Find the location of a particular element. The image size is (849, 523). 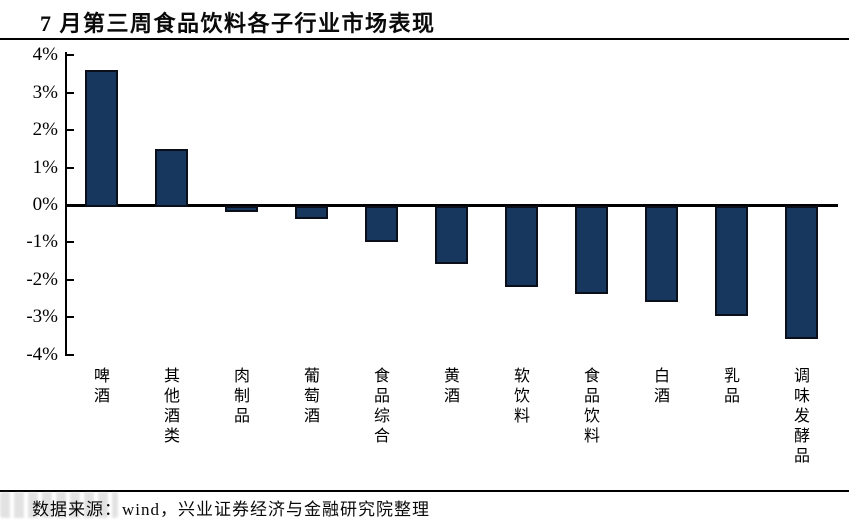

bar-黄酒 is located at coordinates (451, 235).